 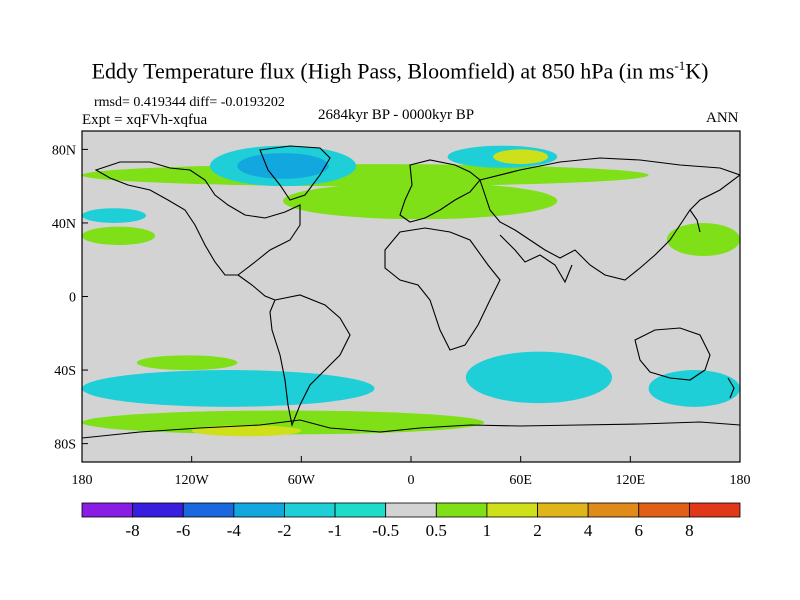 I want to click on coast-australia, so click(x=672, y=354).